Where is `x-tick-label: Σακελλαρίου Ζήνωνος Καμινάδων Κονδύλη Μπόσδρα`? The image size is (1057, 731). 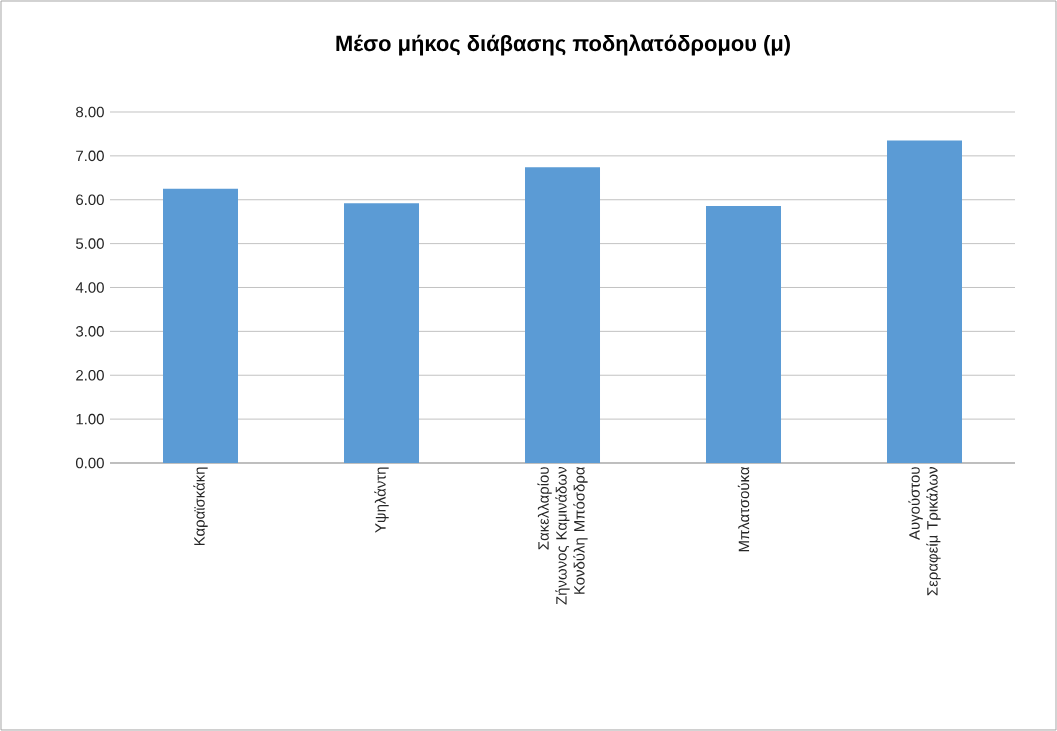 x-tick-label: Σακελλαρίου Ζήνωνος Καμινάδων Κονδύλη Μπόσδρα is located at coordinates (562, 535).